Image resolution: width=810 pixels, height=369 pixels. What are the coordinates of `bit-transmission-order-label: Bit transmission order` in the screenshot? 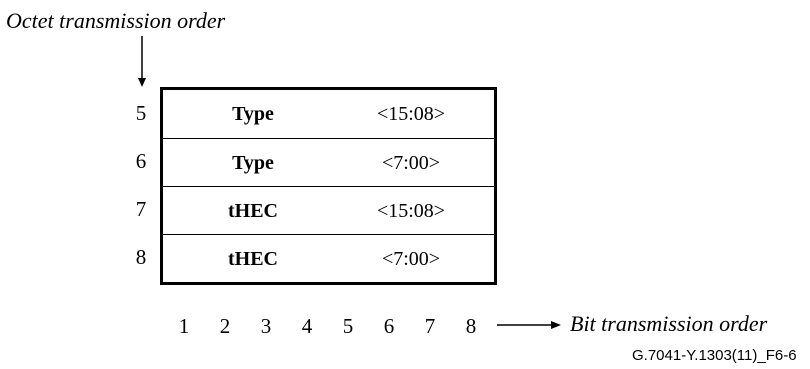 It's located at (669, 323).